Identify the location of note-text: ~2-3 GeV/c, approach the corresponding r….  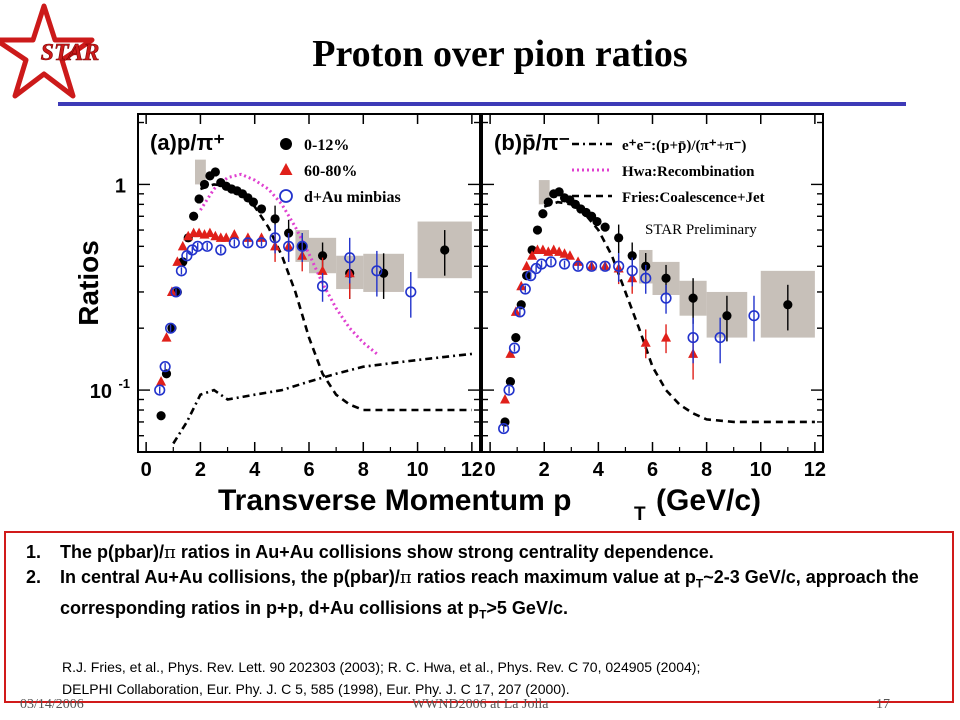
(489, 592).